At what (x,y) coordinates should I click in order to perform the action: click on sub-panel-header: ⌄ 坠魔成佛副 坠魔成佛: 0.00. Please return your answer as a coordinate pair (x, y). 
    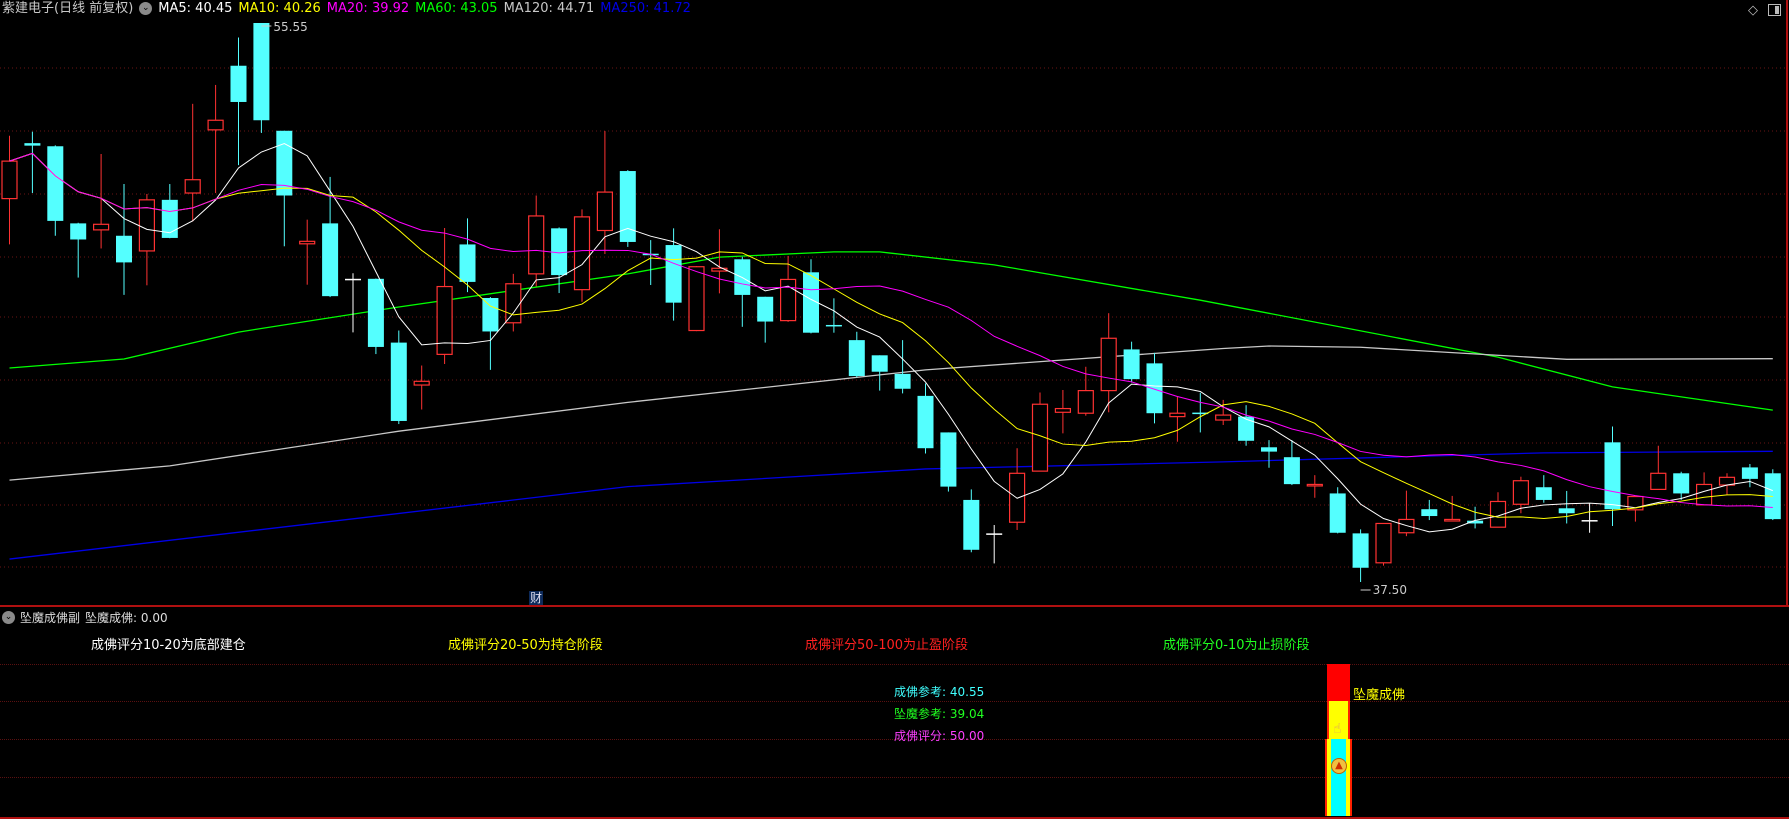
    Looking at the image, I should click on (85, 617).